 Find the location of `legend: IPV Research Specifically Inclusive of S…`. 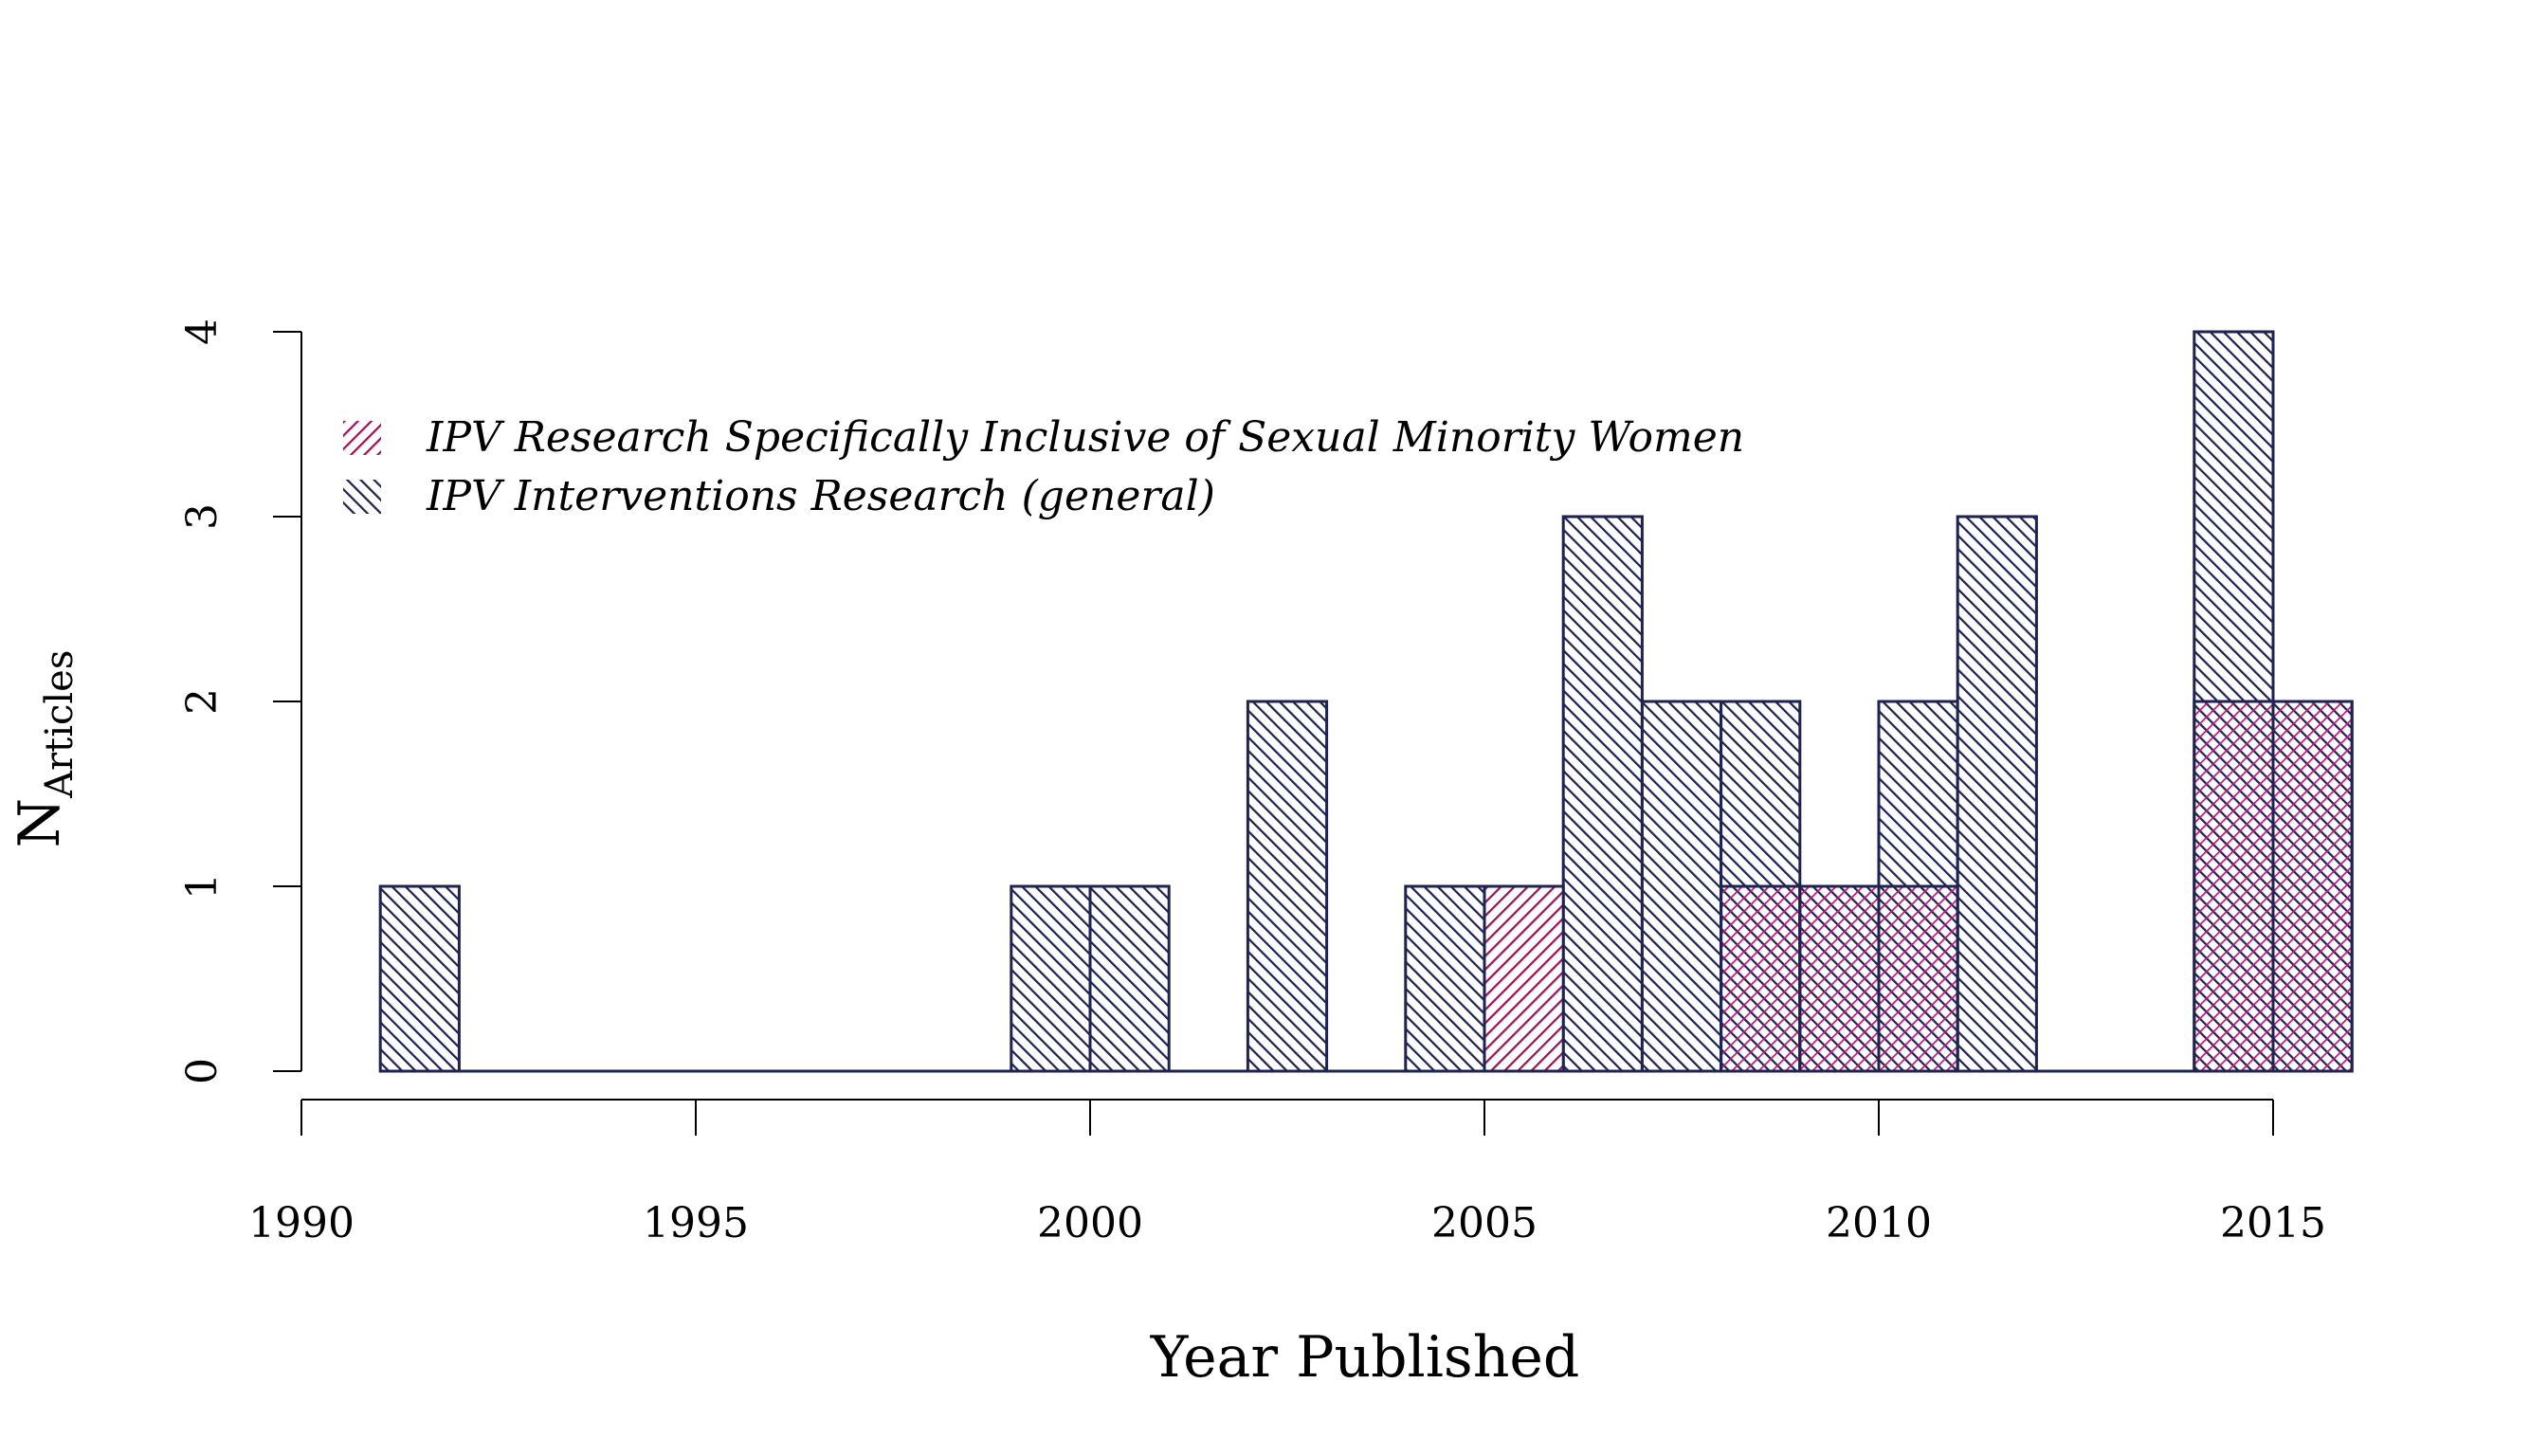

legend: IPV Research Specifically Inclusive of S… is located at coordinates (1043, 466).